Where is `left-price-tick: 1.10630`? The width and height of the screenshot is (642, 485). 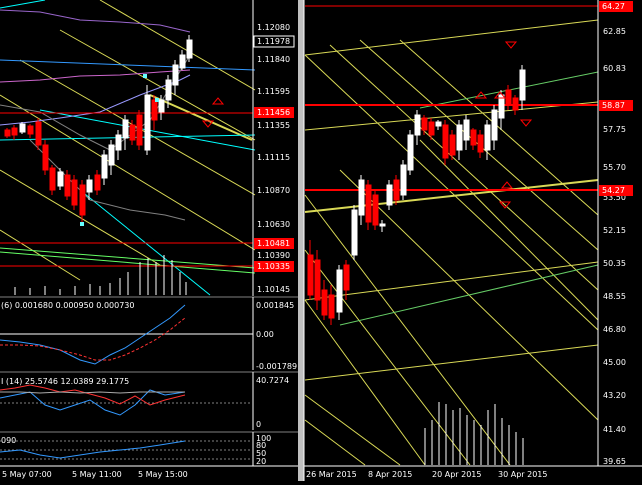
left-price-tick: 1.10630 is located at coordinates (273, 224).